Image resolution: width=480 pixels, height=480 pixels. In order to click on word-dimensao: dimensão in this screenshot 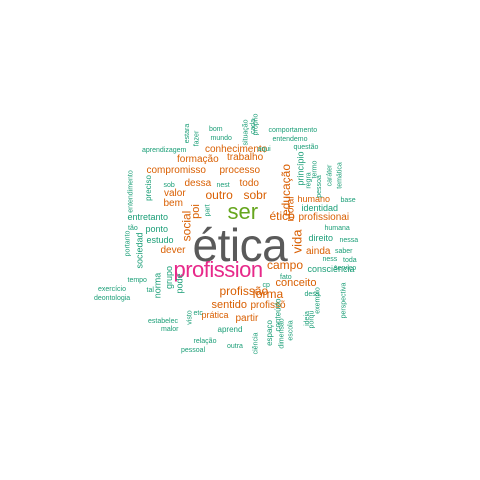, I will do `click(282, 333)`.